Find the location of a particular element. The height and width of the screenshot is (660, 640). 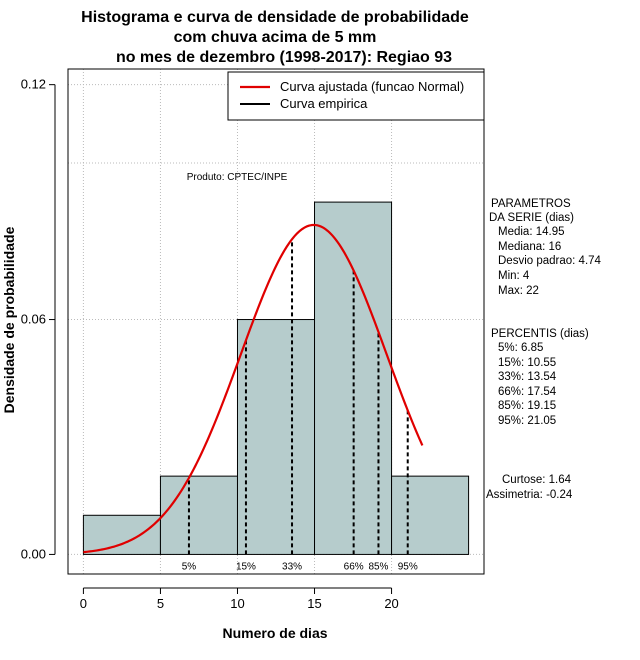

percentis-line: 66%: 17.54 is located at coordinates (527, 392).